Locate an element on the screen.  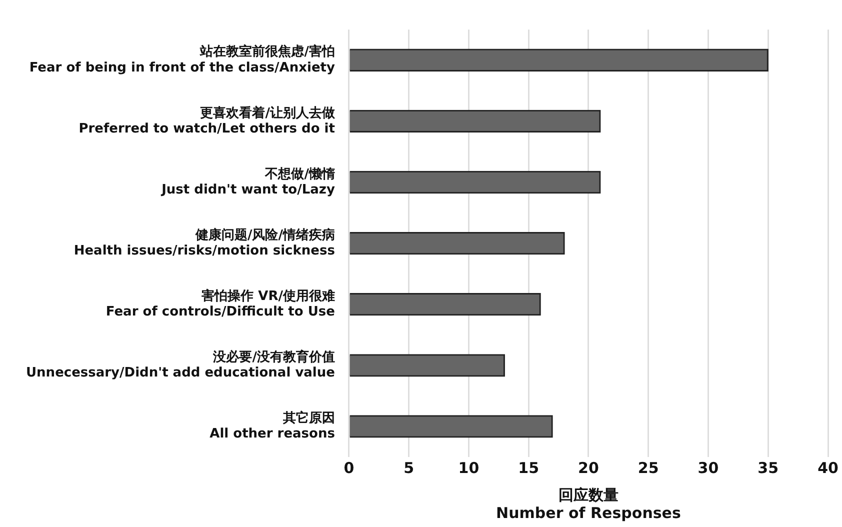
y-tick-label: 其它原因 All other reasons is located at coordinates (273, 426).